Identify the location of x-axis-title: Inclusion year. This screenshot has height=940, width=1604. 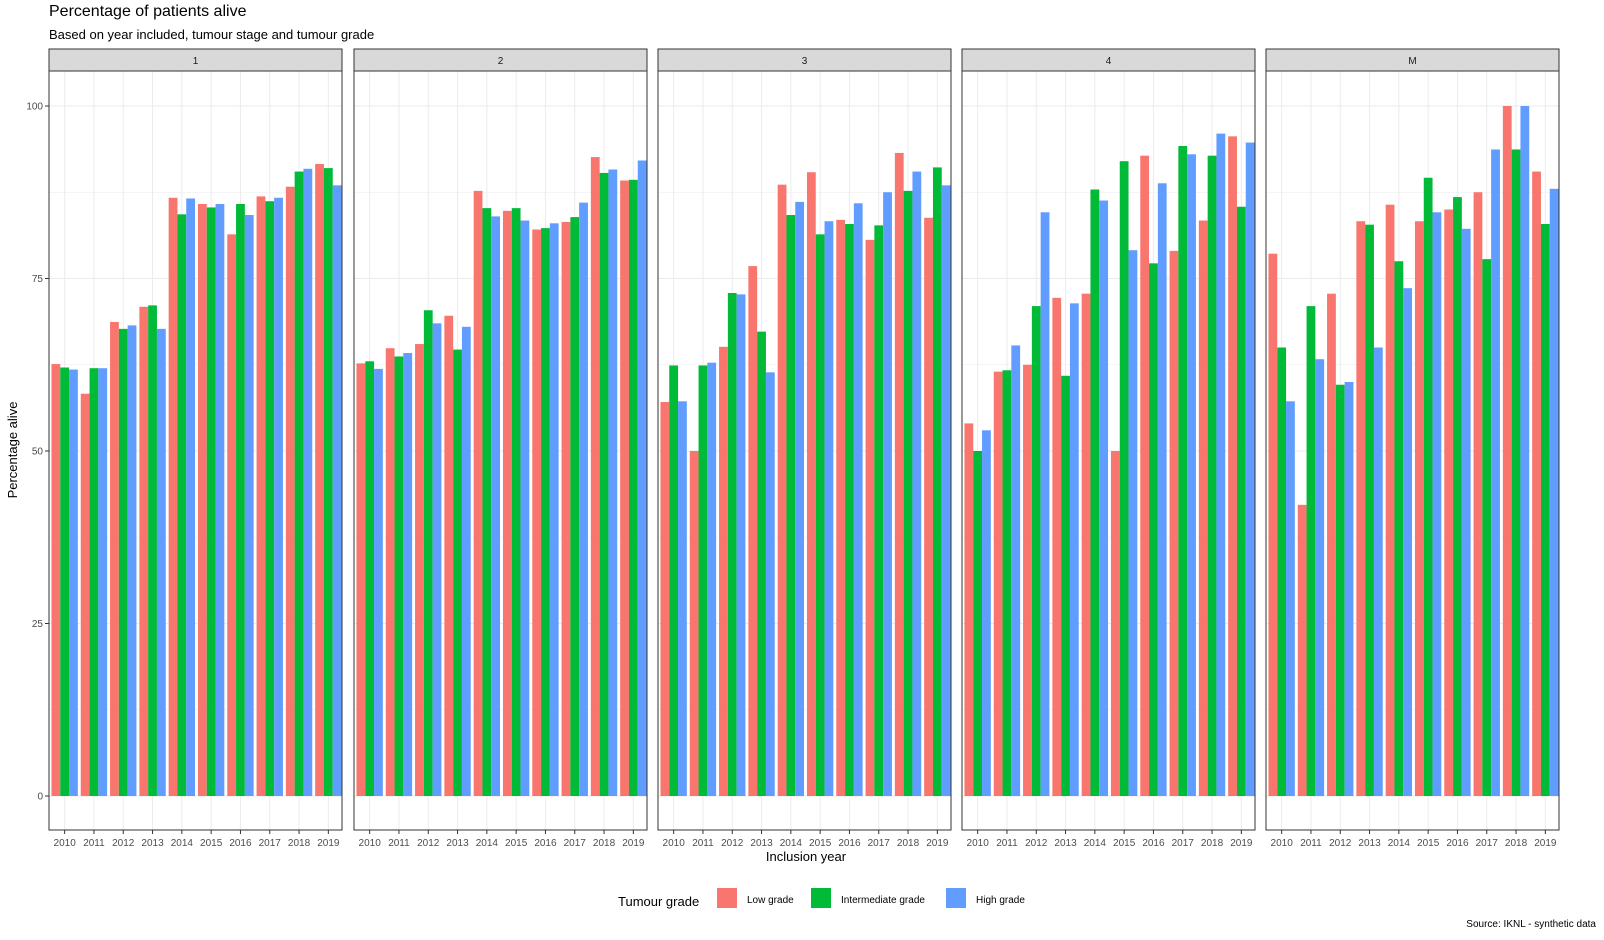
(806, 856).